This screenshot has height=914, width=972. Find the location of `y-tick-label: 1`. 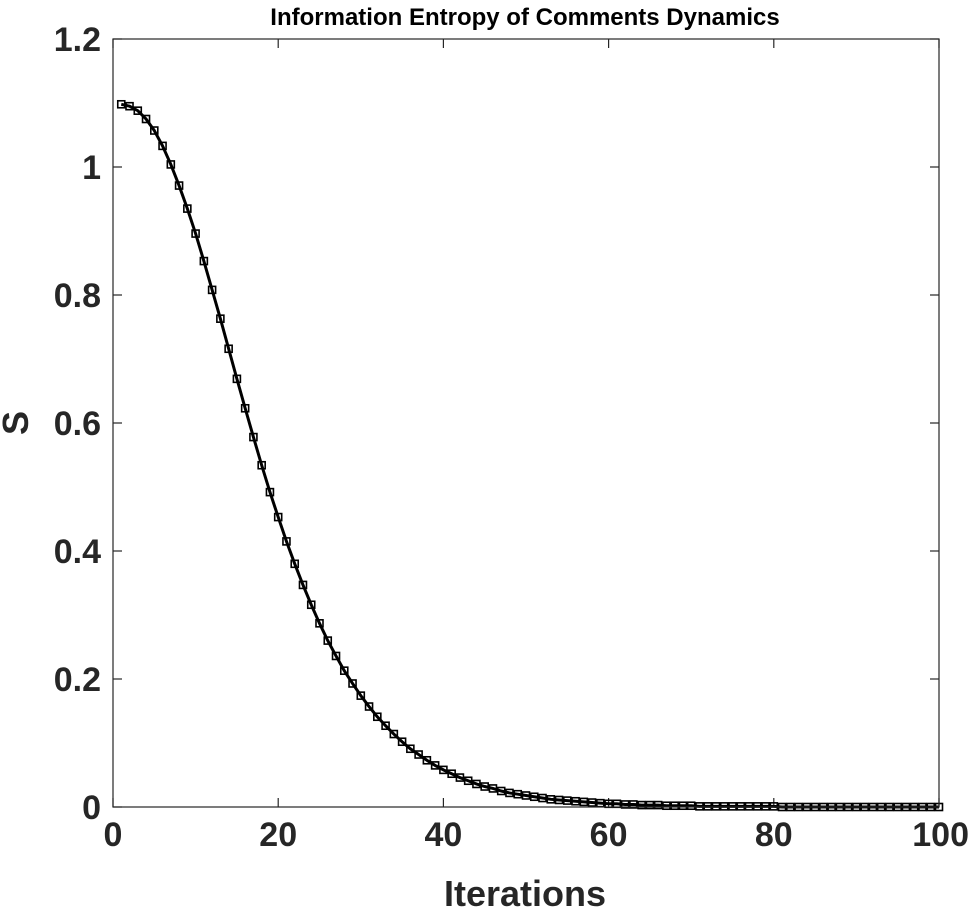

y-tick-label: 1 is located at coordinates (91, 168).